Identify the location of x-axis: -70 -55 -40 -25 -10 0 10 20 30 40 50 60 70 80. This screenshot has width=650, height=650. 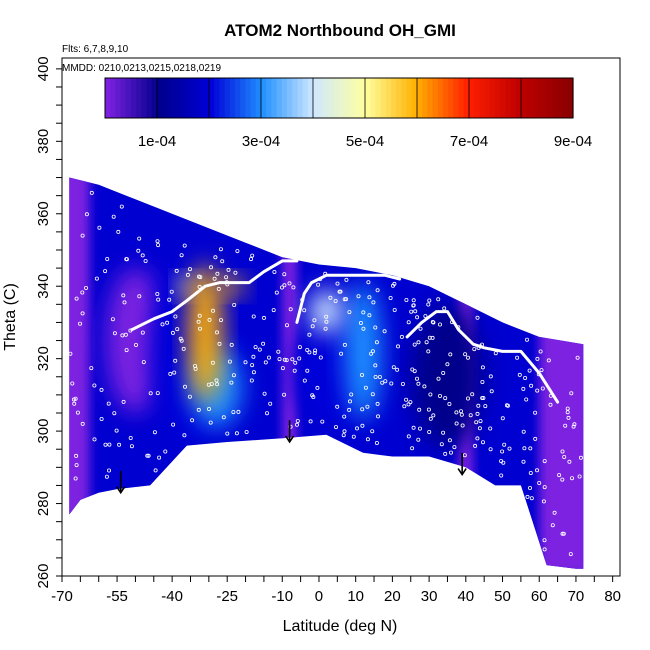
(336, 590).